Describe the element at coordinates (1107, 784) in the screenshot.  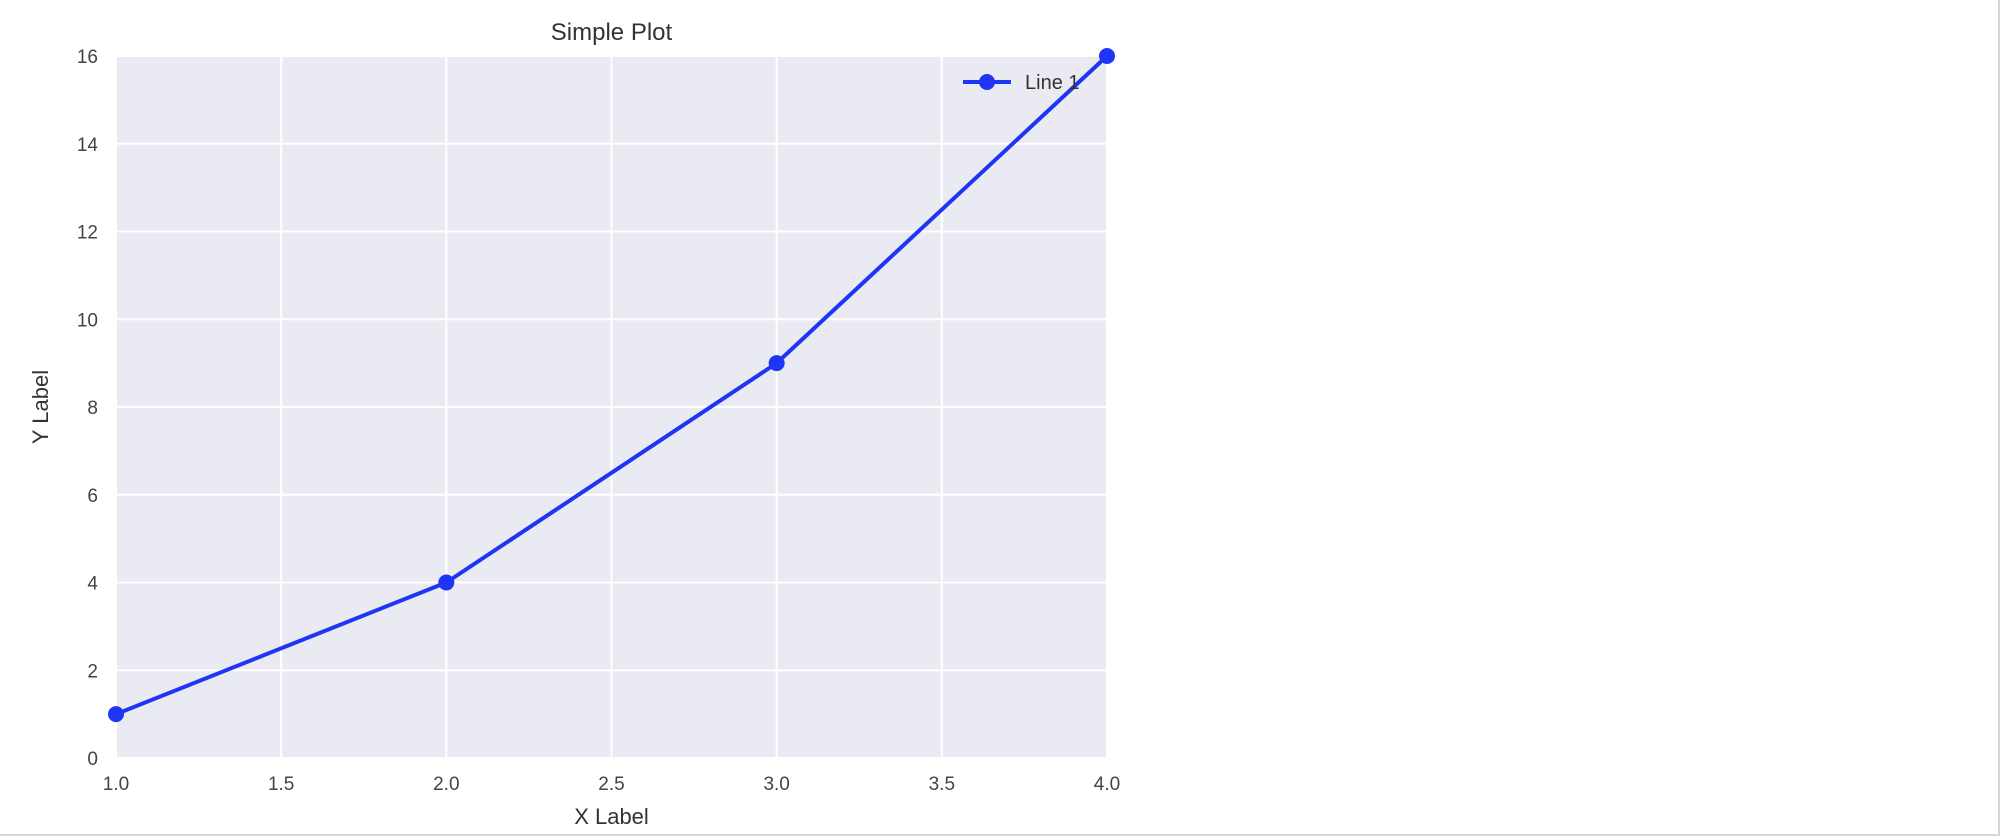
I see `x-tick-label: 4.0` at that location.